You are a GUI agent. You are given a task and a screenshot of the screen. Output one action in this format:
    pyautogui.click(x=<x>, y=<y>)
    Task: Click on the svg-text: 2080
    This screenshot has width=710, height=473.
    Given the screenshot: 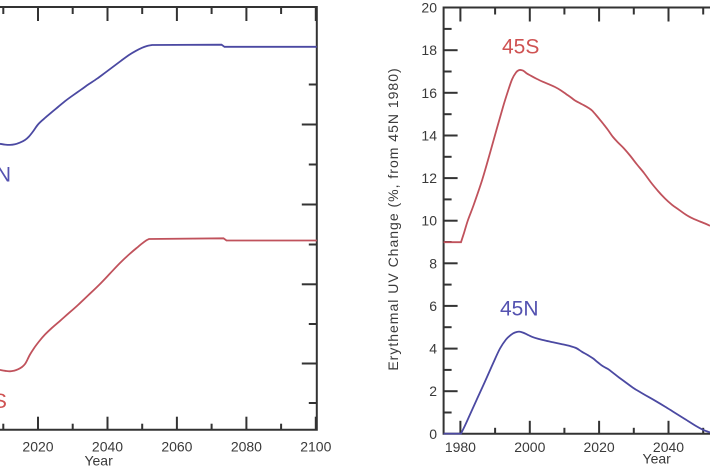 What is the action you would take?
    pyautogui.click(x=246, y=447)
    